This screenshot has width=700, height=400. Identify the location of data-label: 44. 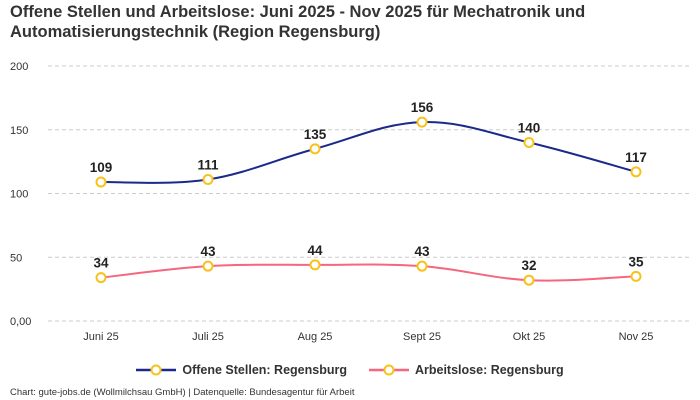
(315, 250).